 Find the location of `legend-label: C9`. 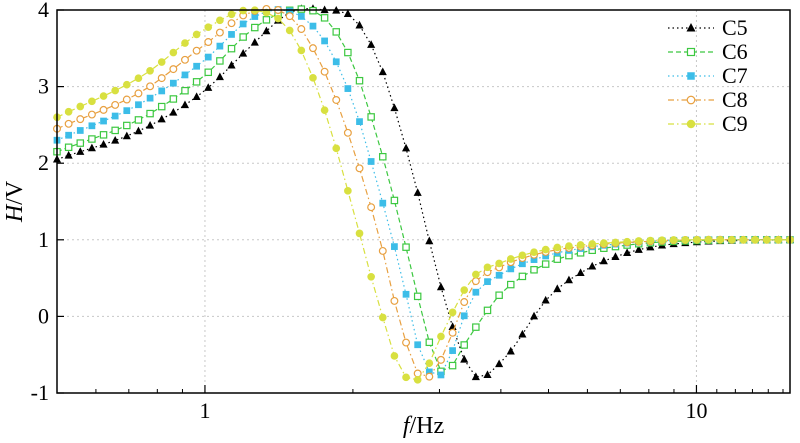

legend-label: C9 is located at coordinates (735, 123).